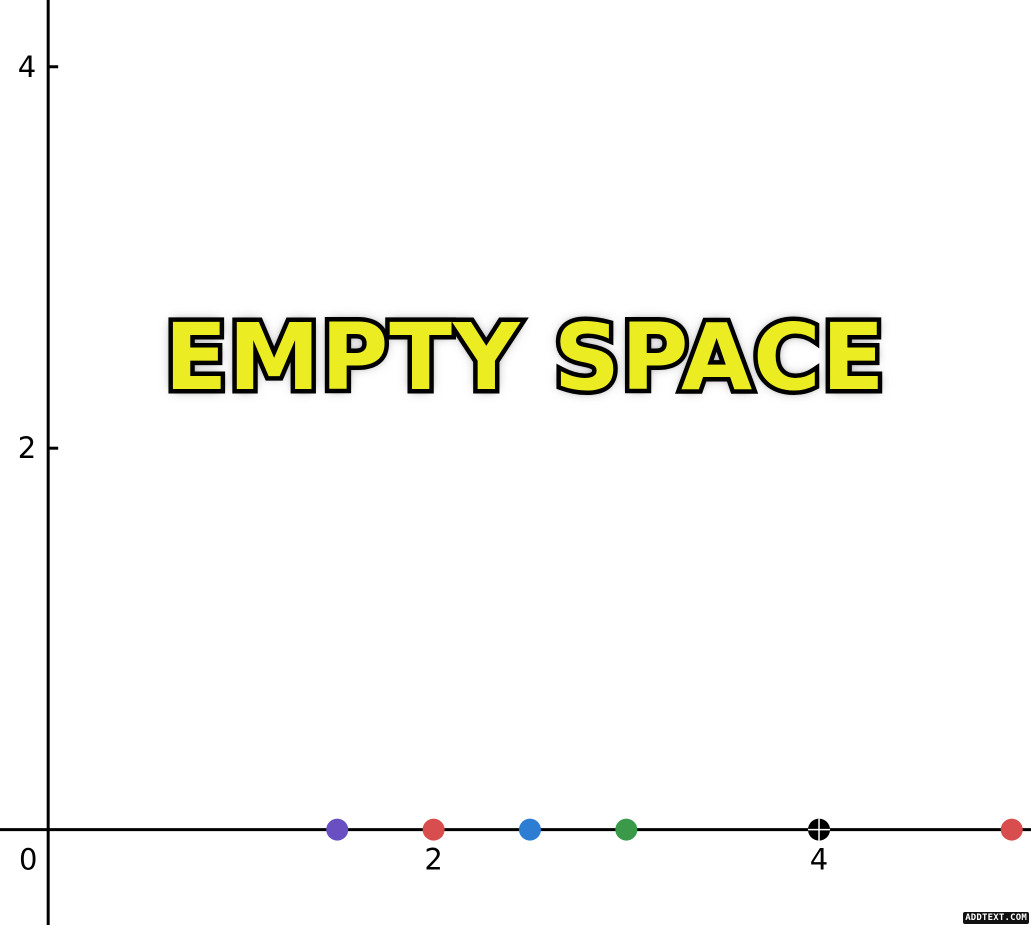  Describe the element at coordinates (53, 257) in the screenshot. I see `tick-marks` at that location.